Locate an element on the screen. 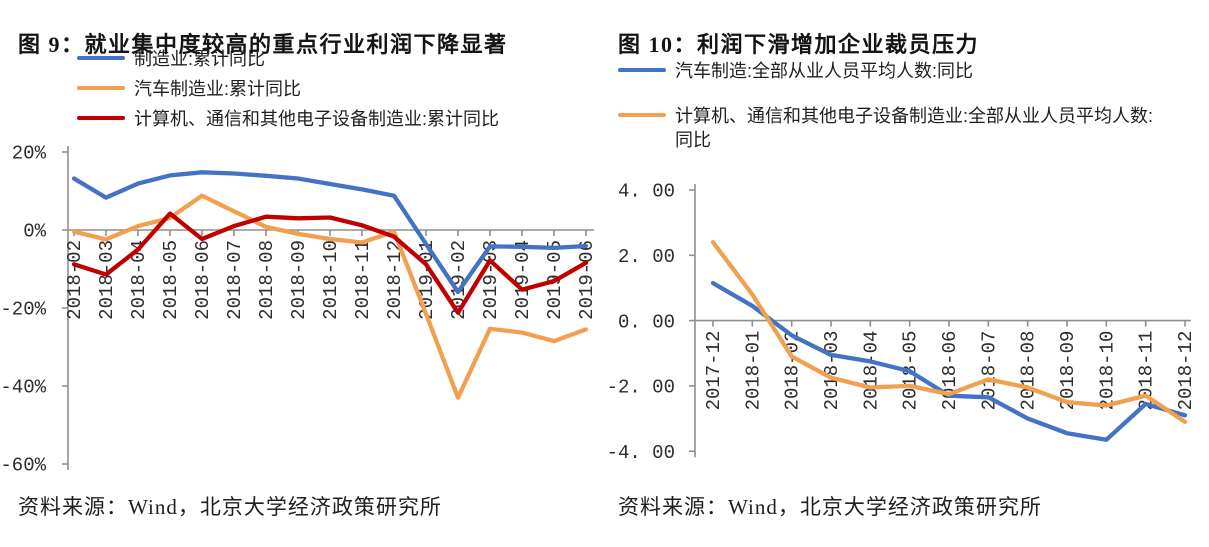 The width and height of the screenshot is (1209, 547). y-tick-label: 2. 00 is located at coordinates (646, 257).